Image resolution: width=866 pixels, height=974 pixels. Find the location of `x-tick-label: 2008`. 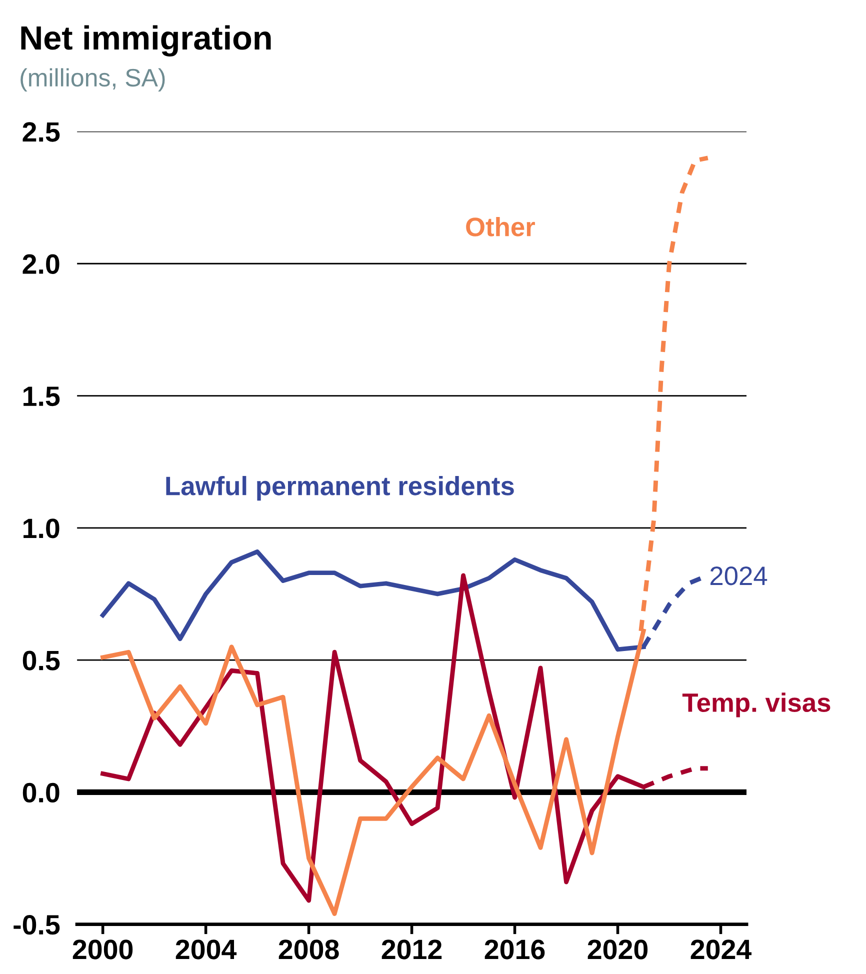

x-tick-label: 2008 is located at coordinates (308, 950).